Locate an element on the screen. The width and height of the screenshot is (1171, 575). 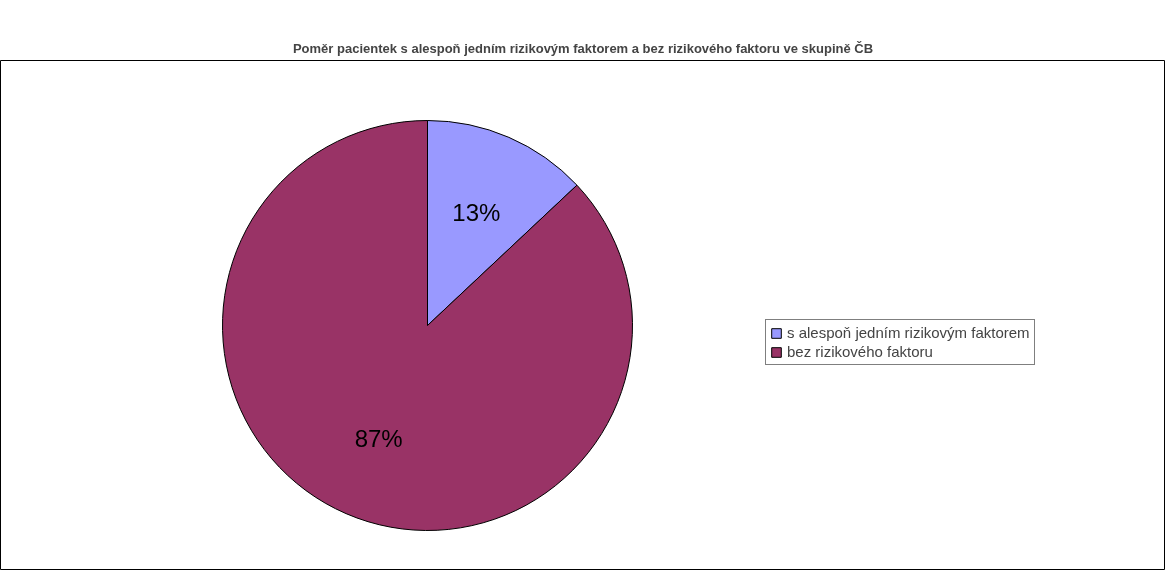
legend-label: s alespoň jedním rizikovým faktorem is located at coordinates (908, 332).